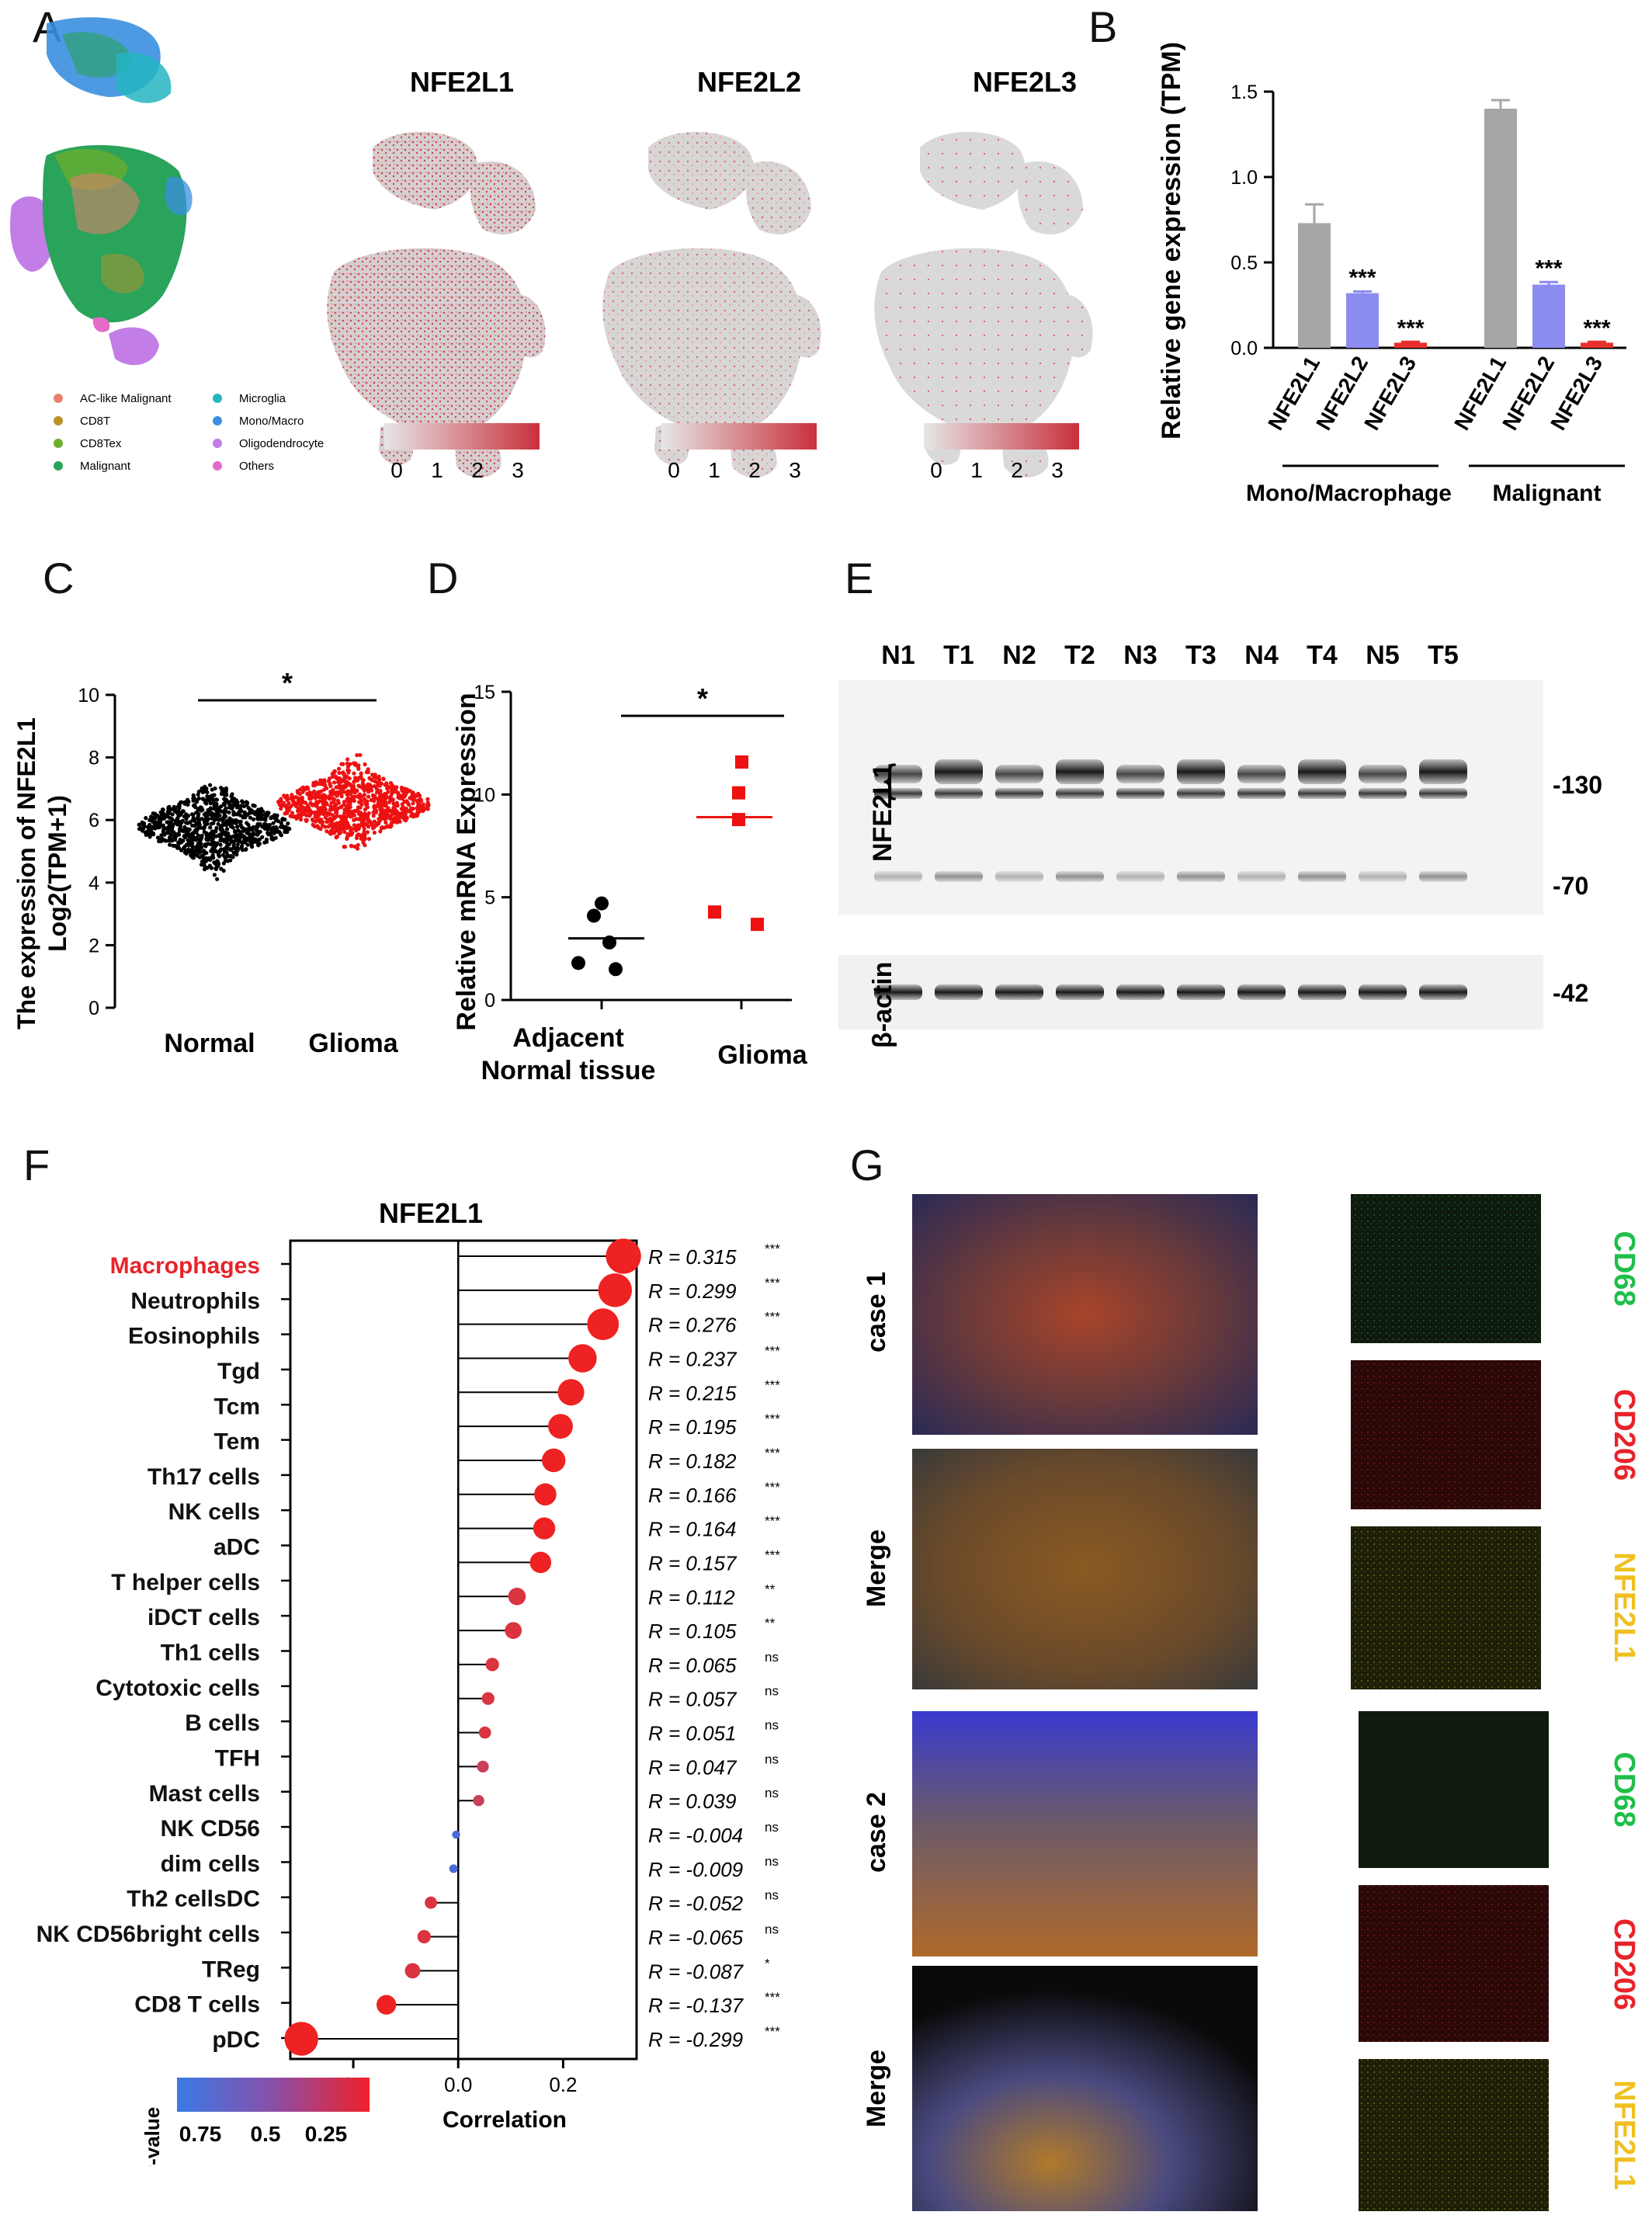  I want to click on c-y-tick-label: 0, so click(93, 1008).